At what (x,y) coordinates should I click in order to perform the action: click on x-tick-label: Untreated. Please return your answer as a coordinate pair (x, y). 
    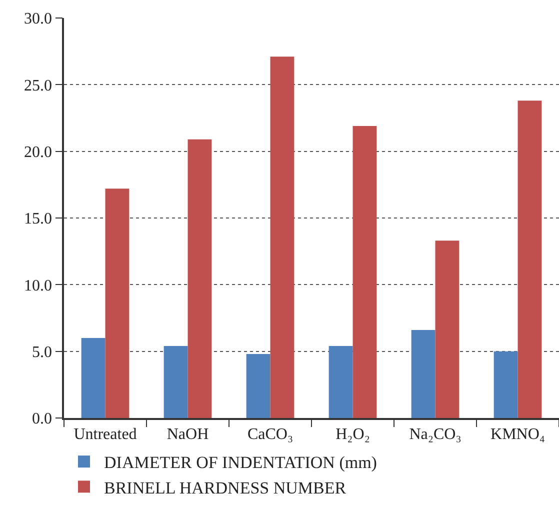
    Looking at the image, I should click on (105, 434).